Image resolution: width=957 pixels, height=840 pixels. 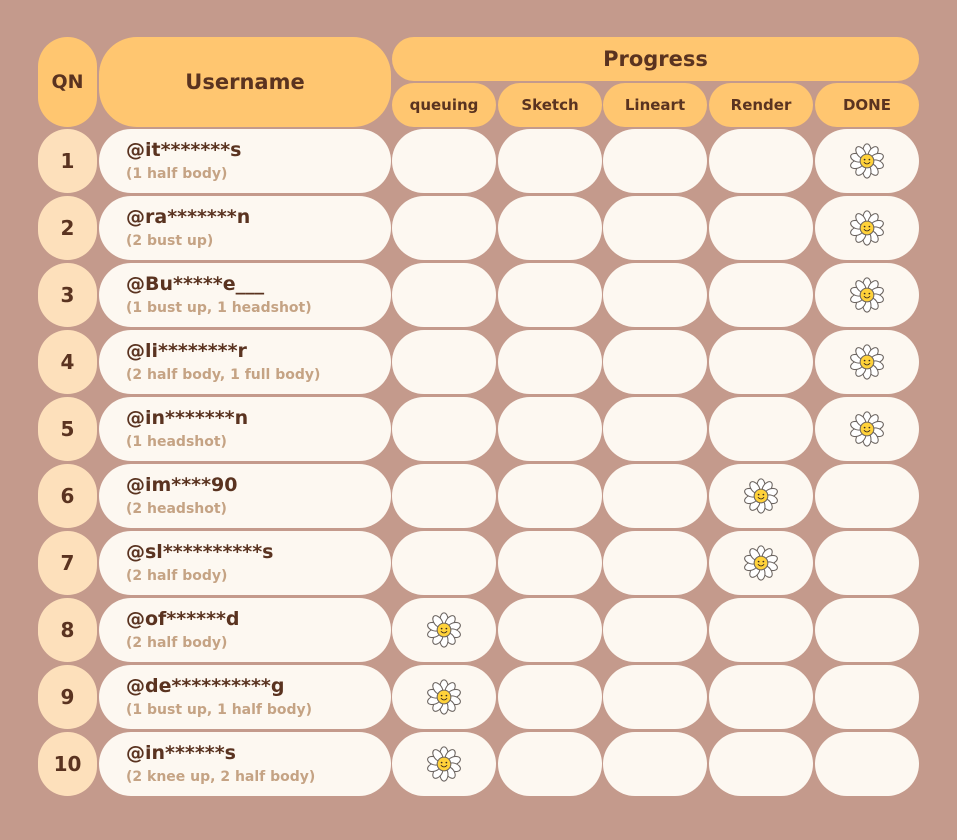 I want to click on row-order-detail: (1 bust up, 1 half body), so click(x=219, y=710).